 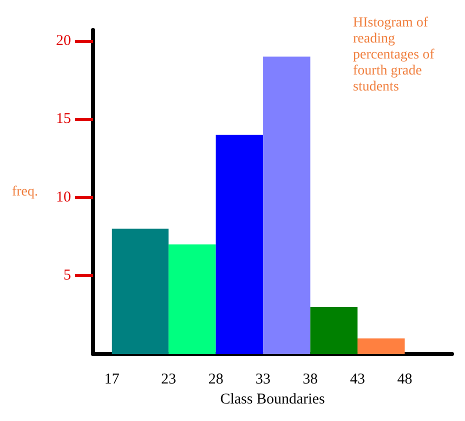 What do you see at coordinates (63, 119) in the screenshot?
I see `y-tick-label: 15` at bounding box center [63, 119].